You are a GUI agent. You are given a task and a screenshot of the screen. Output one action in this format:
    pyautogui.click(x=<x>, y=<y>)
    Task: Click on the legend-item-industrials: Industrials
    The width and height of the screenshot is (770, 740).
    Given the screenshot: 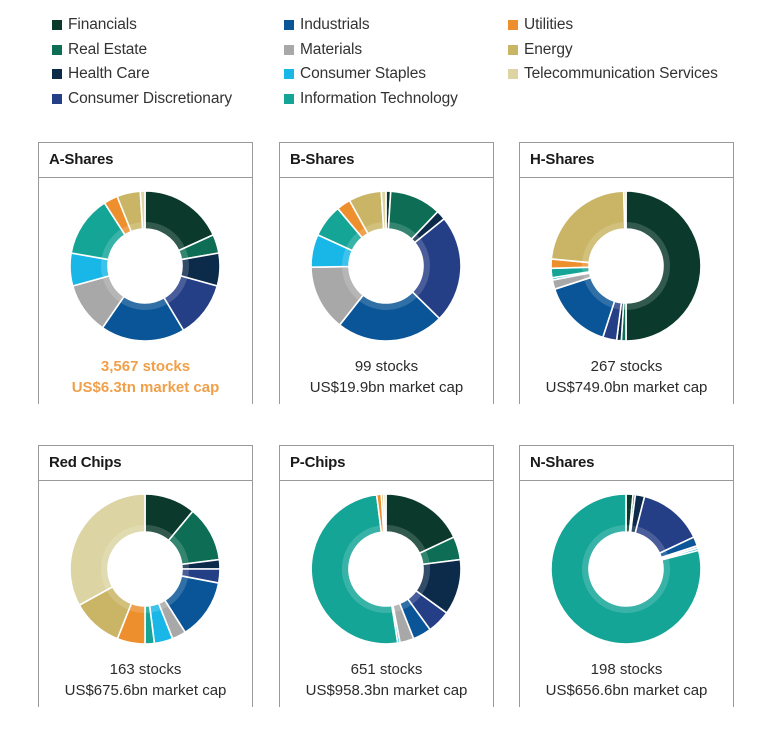 What is the action you would take?
    pyautogui.click(x=327, y=25)
    